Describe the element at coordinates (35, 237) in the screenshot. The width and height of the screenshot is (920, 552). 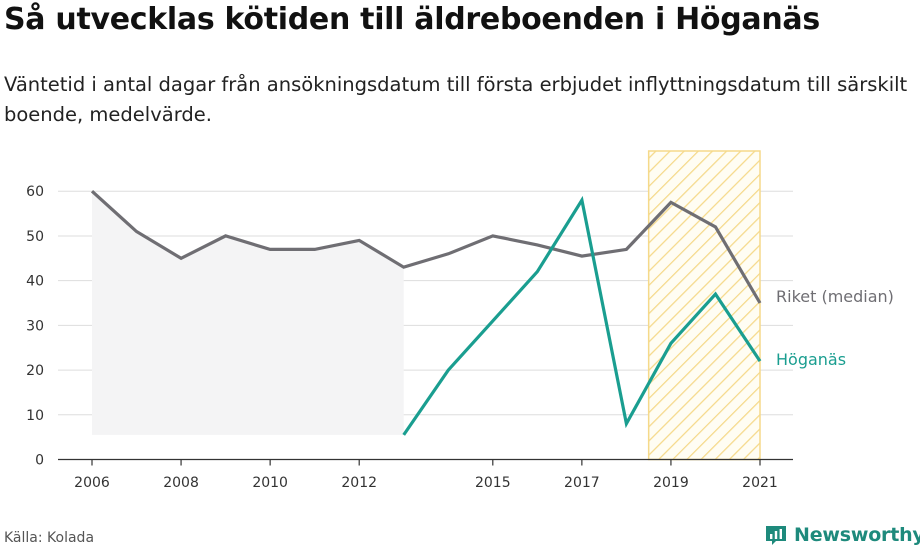
I see `y-tick-label: 50` at that location.